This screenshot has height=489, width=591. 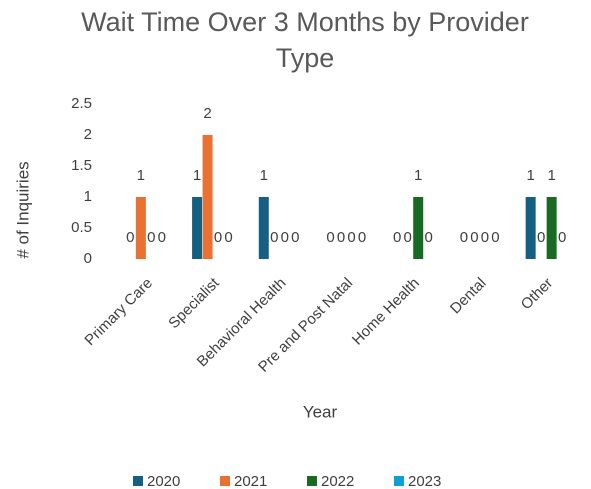 What do you see at coordinates (250, 481) in the screenshot?
I see `legend-label: 2021` at bounding box center [250, 481].